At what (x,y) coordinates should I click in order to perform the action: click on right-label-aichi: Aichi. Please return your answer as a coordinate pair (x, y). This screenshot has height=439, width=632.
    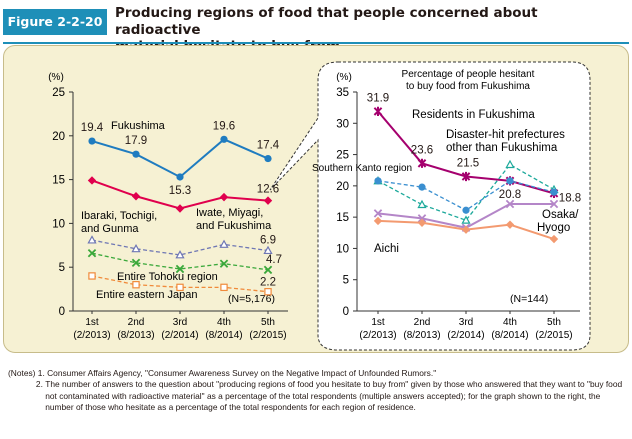
    Looking at the image, I should click on (386, 249).